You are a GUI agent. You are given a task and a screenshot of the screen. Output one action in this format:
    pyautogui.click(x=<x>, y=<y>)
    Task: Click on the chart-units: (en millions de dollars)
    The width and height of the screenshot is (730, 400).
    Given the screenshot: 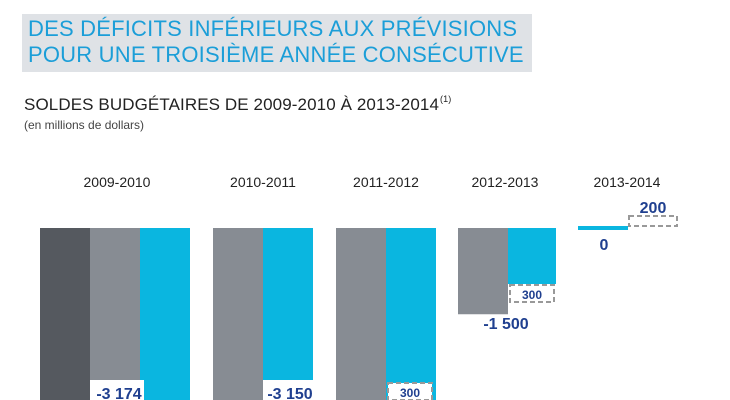 What is the action you would take?
    pyautogui.click(x=84, y=125)
    